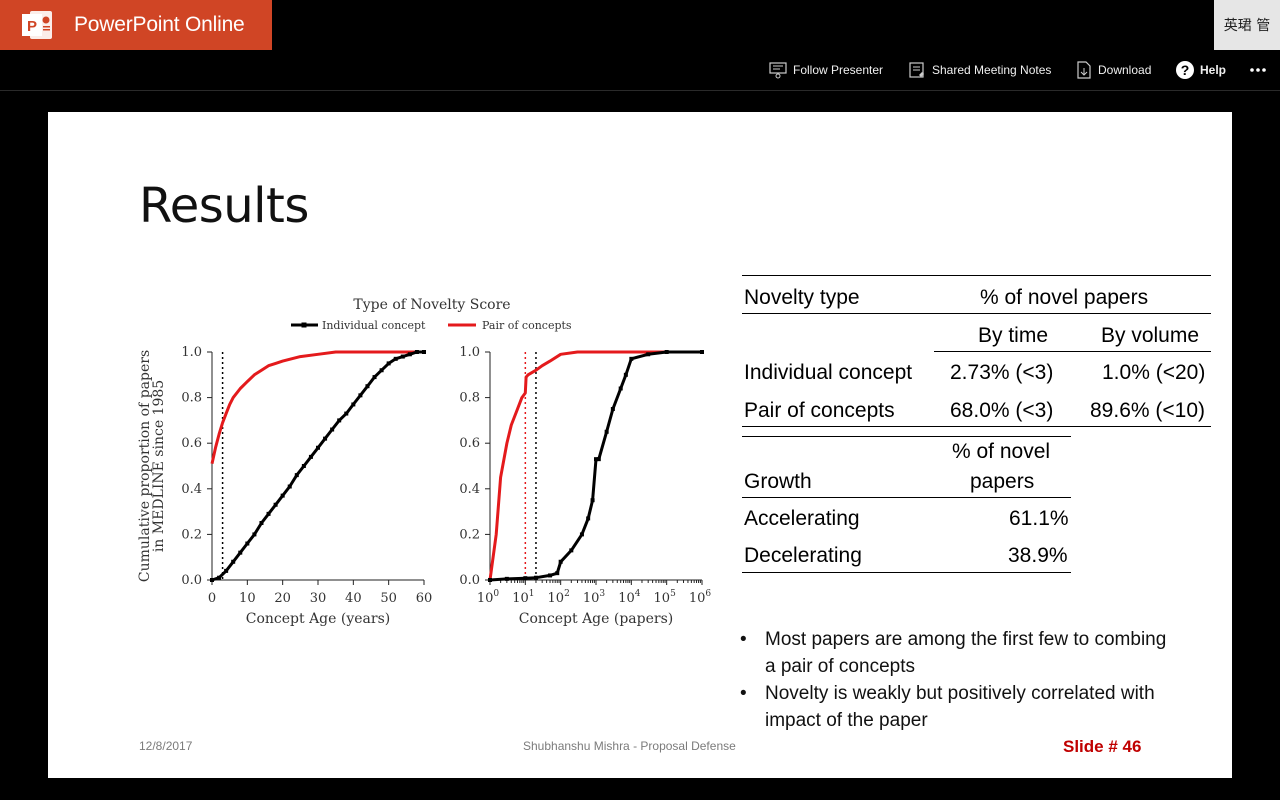 This screenshot has width=1280, height=800. I want to click on by-time-header: By time, so click(1013, 335).